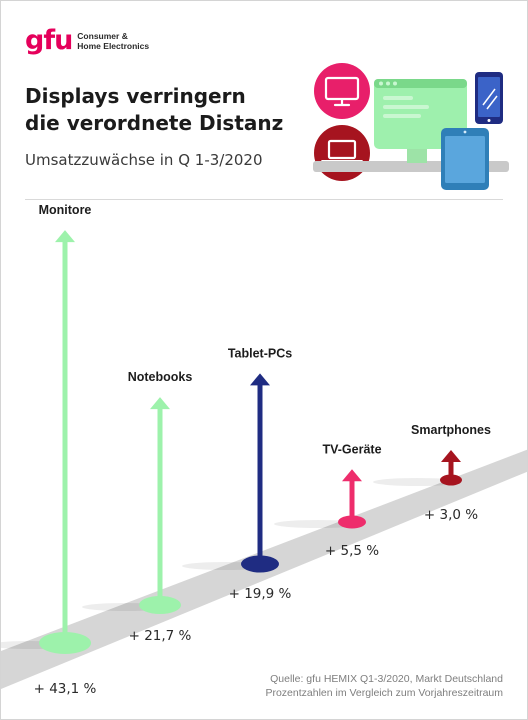 The image size is (528, 720). I want to click on headline-line-1: Displays verringern, so click(135, 96).